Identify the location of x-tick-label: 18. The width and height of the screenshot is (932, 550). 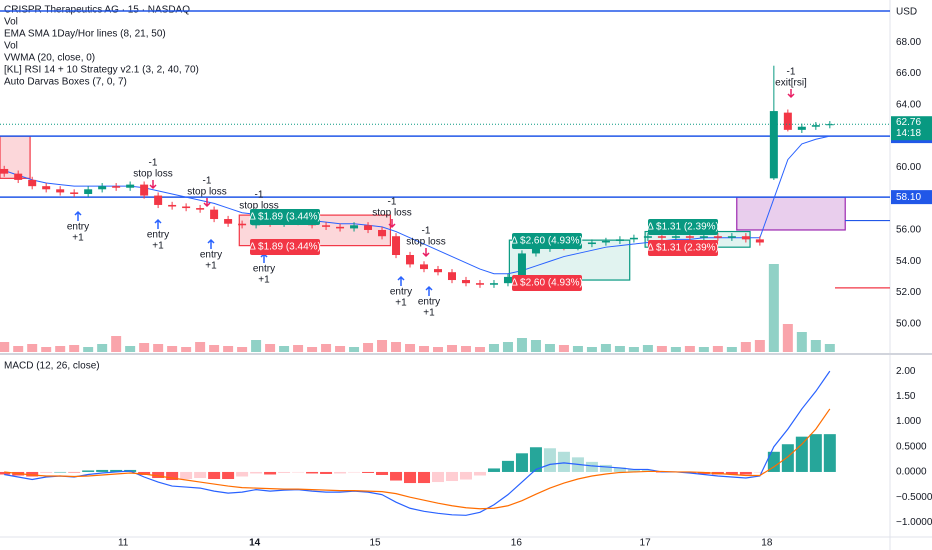
(767, 543).